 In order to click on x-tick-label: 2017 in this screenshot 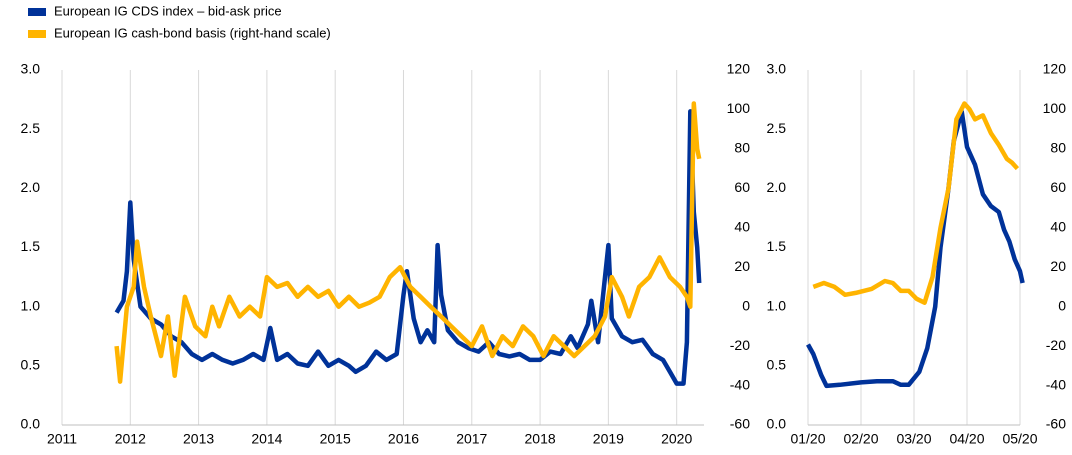, I will do `click(471, 439)`.